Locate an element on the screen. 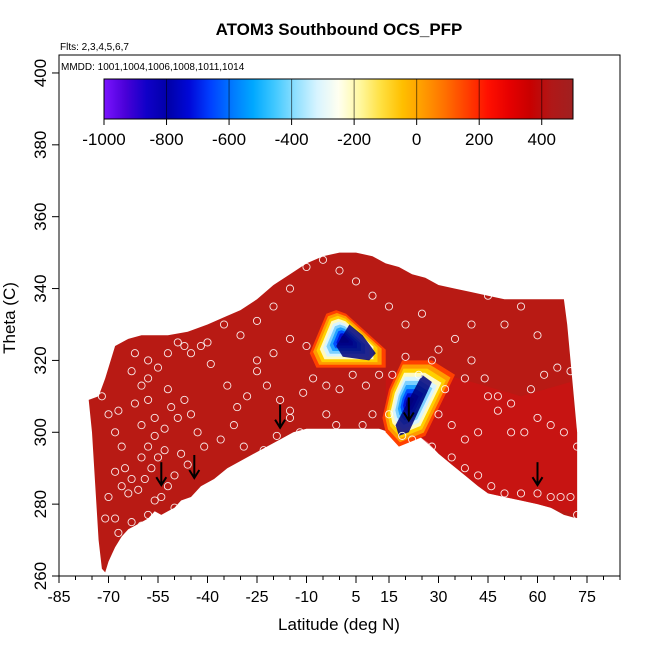  x-tick-label: -25 is located at coordinates (256, 597).